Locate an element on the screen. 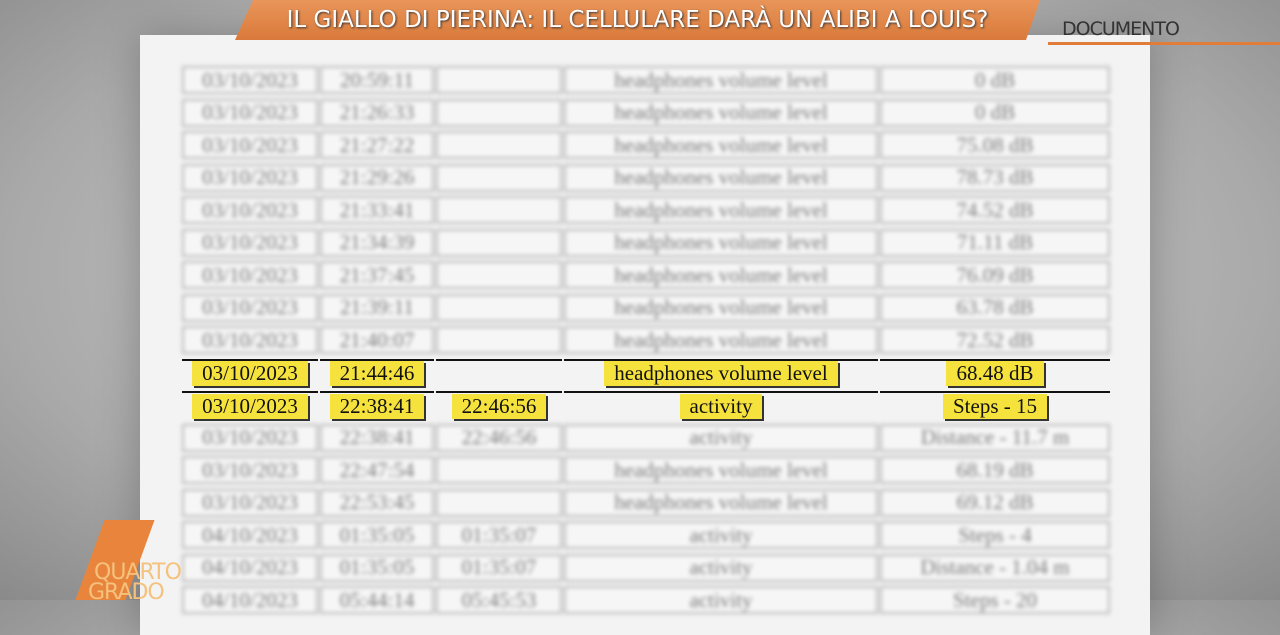 The width and height of the screenshot is (1280, 635). cell-text: Steps - 15 is located at coordinates (995, 406).